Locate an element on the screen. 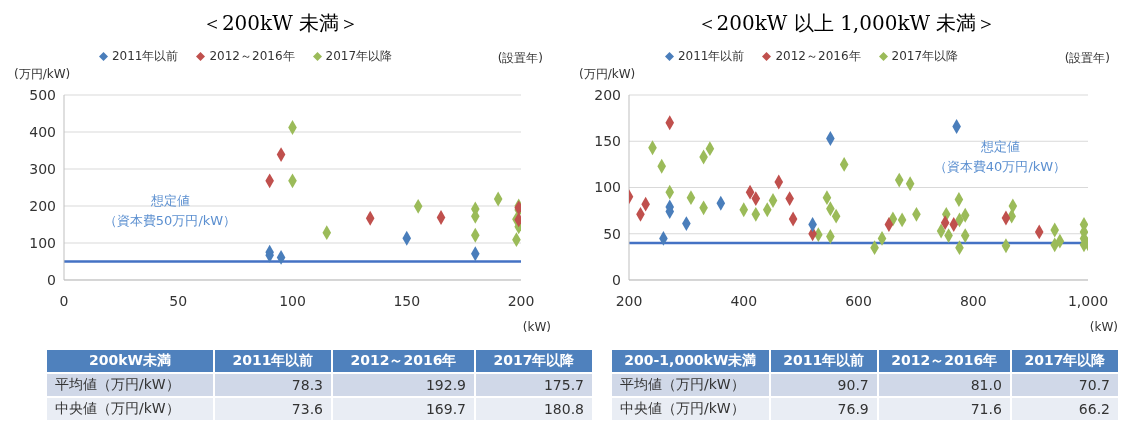 The height and width of the screenshot is (426, 1128). x-tick-label: 200 is located at coordinates (521, 300).